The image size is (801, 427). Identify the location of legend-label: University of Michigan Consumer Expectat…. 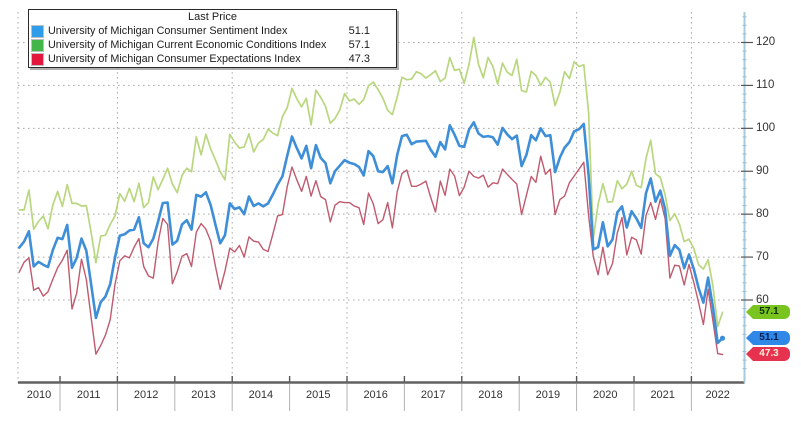
(174, 59).